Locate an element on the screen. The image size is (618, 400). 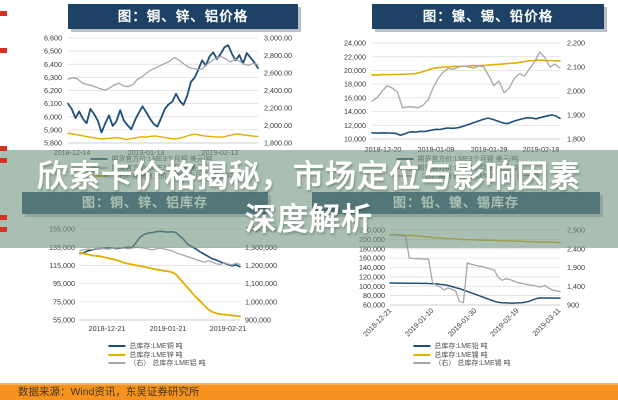
title-bar-price-cu-zn-al: 图：铜、锌、铝价格 is located at coordinates (183, 16).